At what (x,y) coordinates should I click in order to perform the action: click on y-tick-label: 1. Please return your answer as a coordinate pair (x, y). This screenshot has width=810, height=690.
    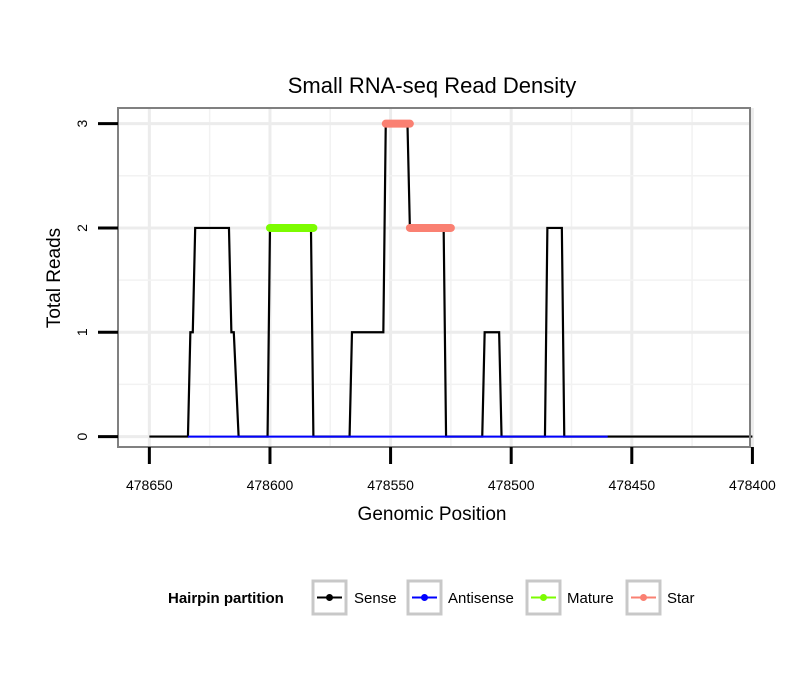
    Looking at the image, I should click on (82, 332).